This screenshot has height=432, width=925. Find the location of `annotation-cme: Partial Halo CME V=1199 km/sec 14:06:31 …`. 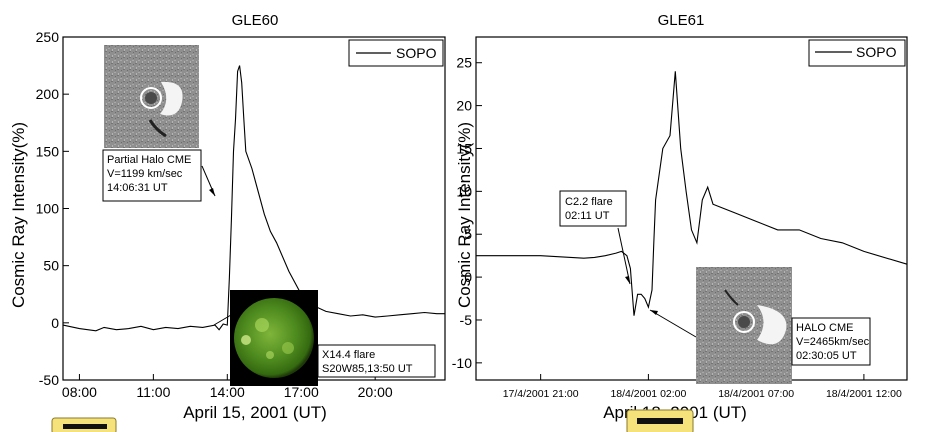

annotation-cme: Partial Halo CME V=1199 km/sec 14:06:31 … is located at coordinates (159, 175).